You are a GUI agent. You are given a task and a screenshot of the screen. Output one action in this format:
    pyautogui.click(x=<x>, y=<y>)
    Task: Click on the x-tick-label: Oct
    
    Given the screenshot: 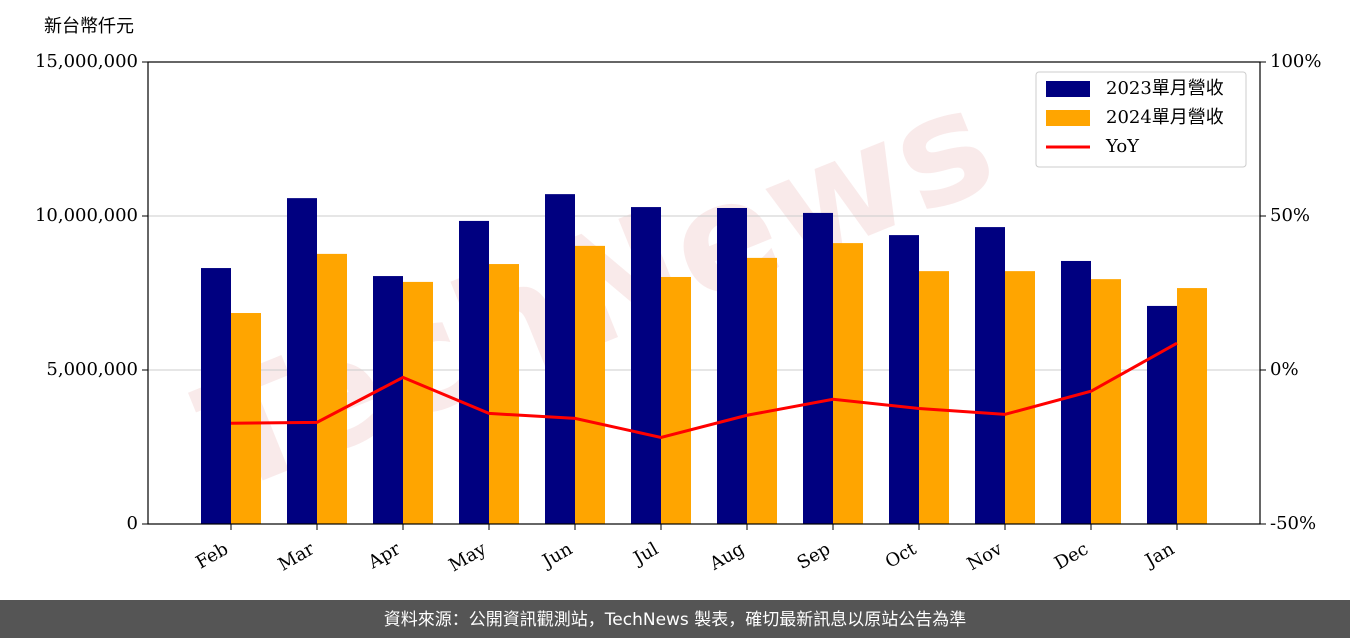 What is the action you would take?
    pyautogui.click(x=901, y=555)
    